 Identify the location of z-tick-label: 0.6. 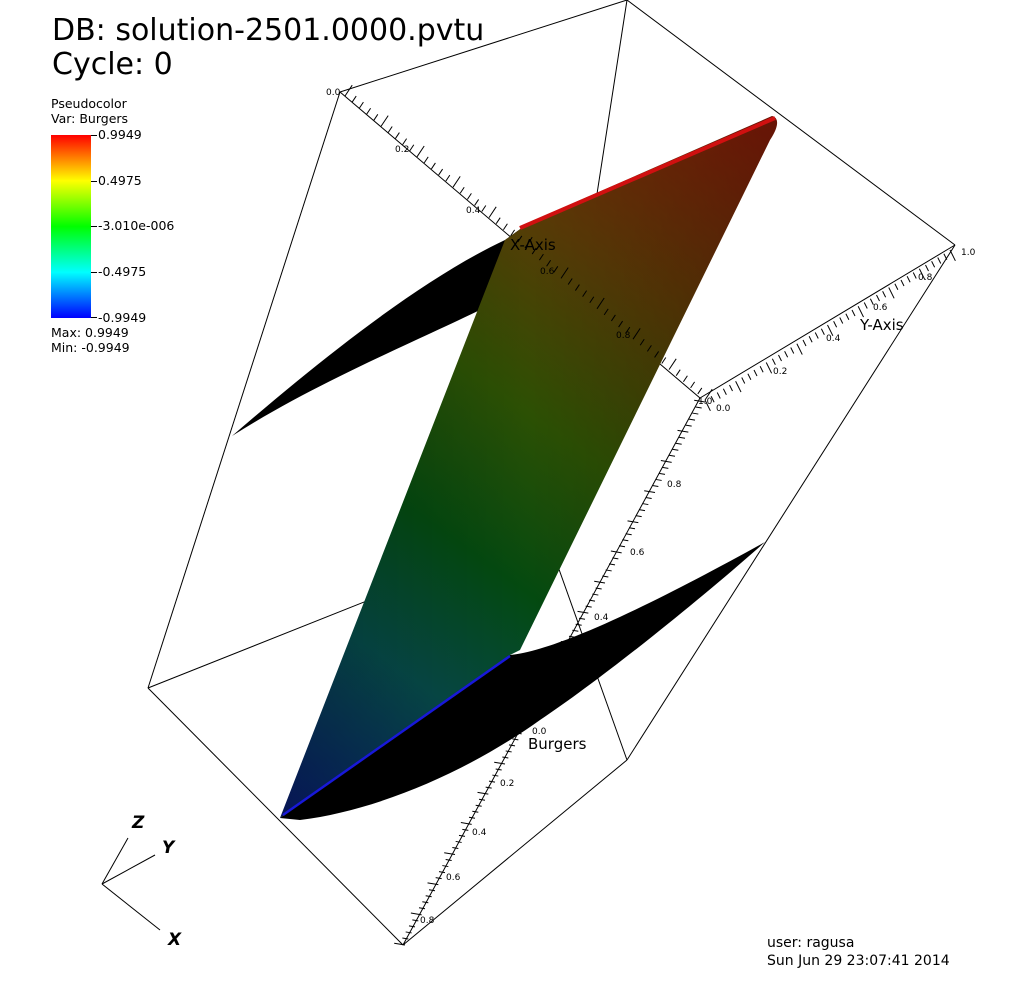
(453, 878).